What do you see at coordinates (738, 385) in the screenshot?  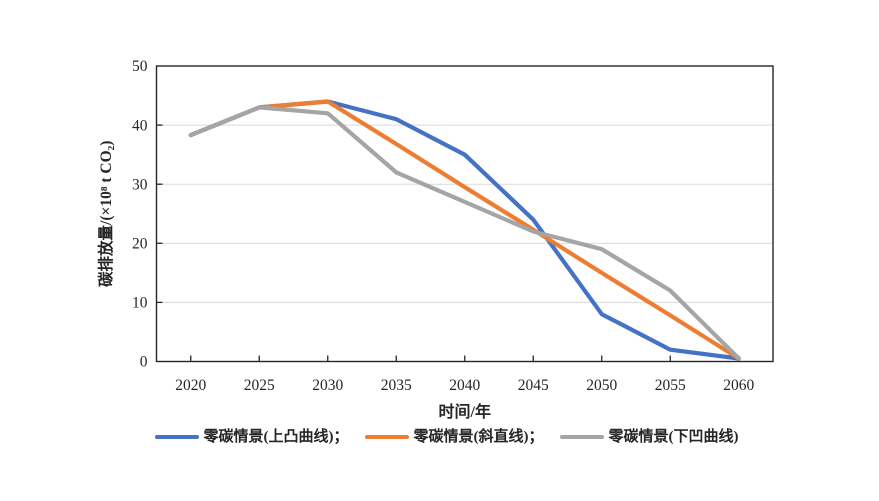 I see `x-tick-label-2060: 2060` at bounding box center [738, 385].